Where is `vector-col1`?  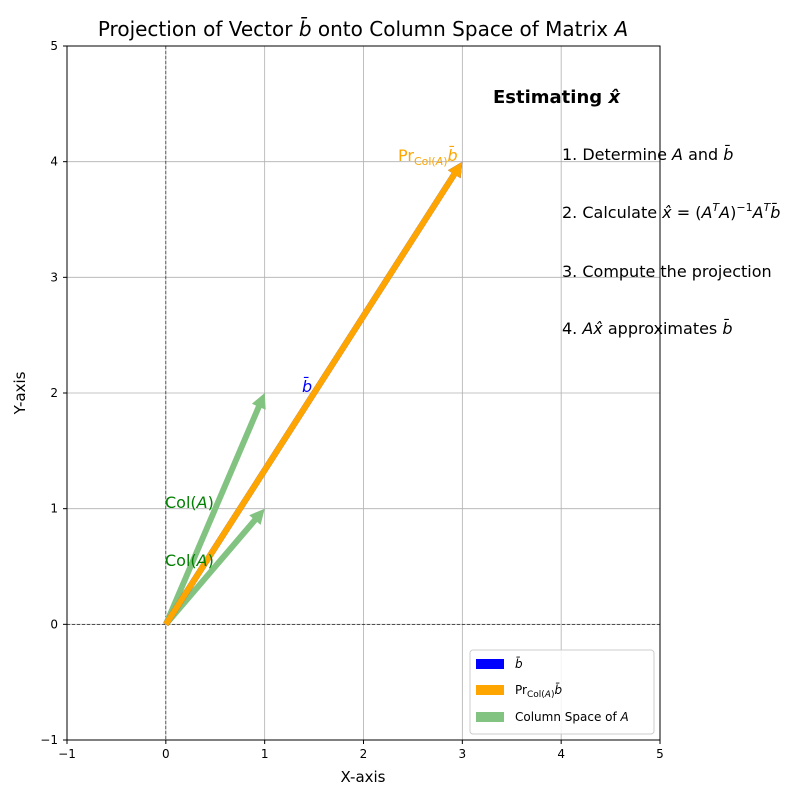 vector-col1 is located at coordinates (214, 567).